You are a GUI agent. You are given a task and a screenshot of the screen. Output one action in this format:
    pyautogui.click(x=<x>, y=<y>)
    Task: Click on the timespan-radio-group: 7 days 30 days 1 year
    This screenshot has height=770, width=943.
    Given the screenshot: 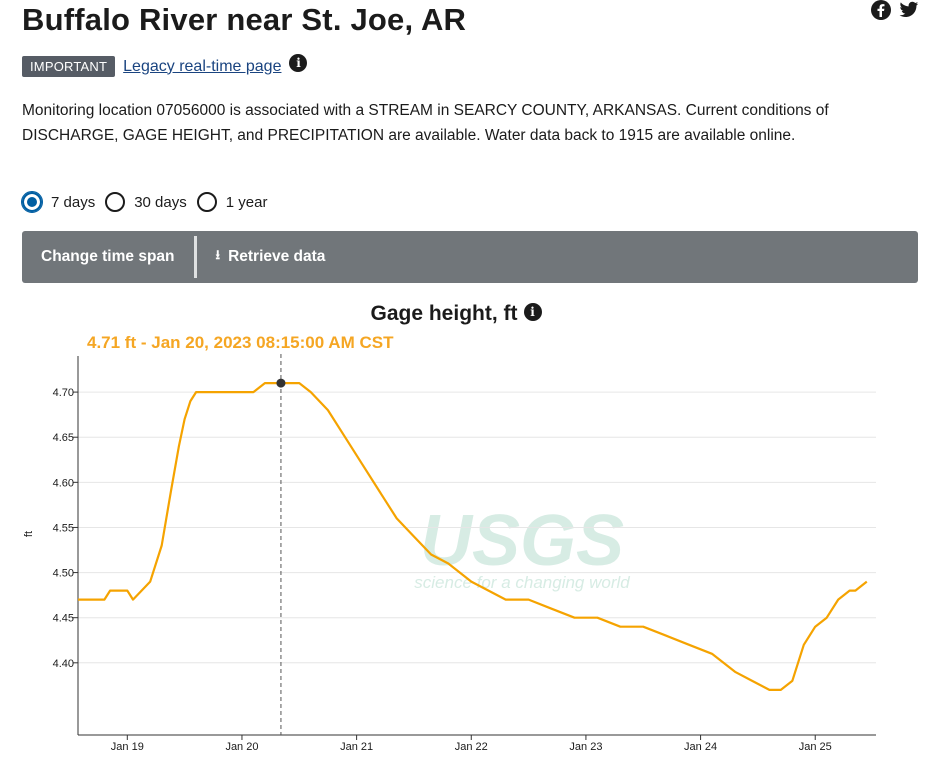 What is the action you would take?
    pyautogui.click(x=149, y=202)
    